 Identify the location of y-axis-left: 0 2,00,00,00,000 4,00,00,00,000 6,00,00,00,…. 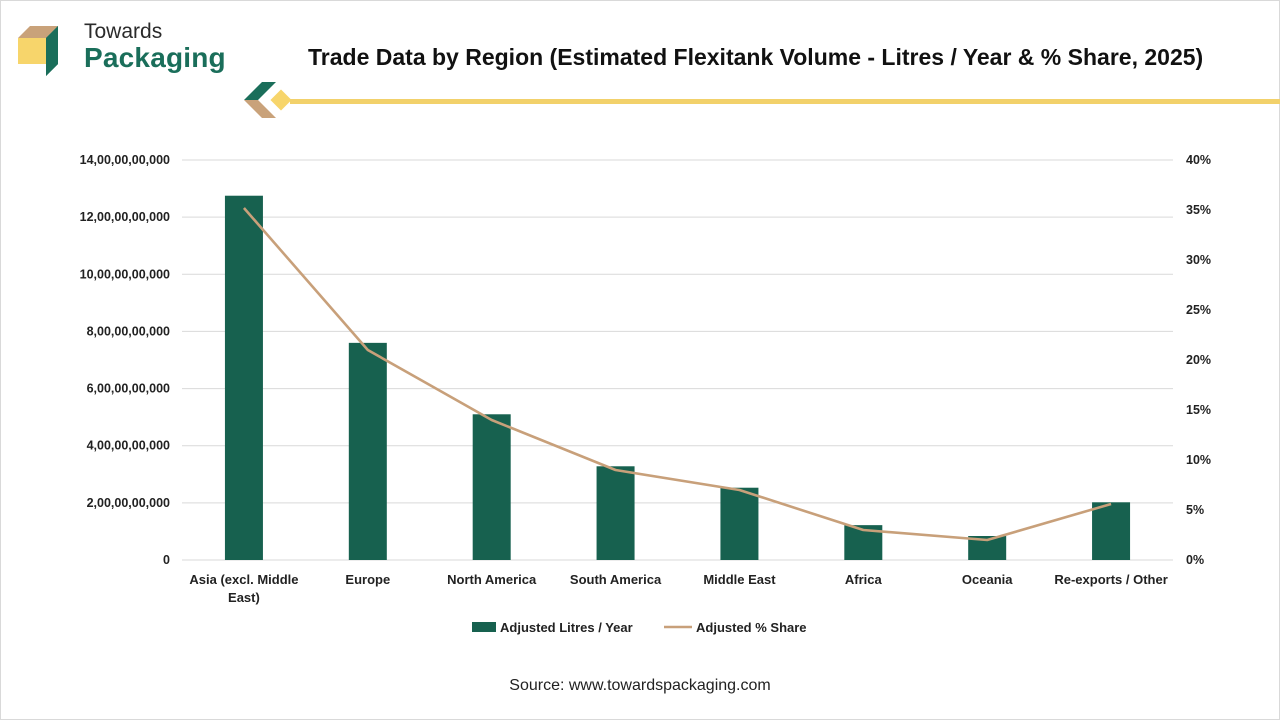
(125, 360).